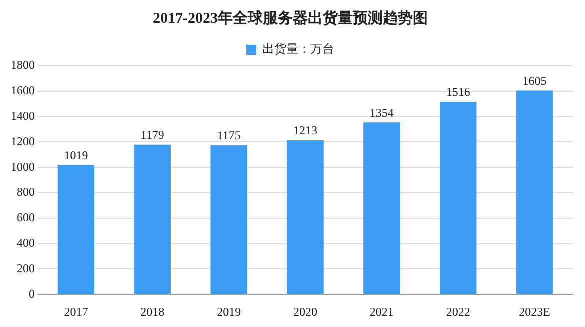  What do you see at coordinates (298, 49) in the screenshot?
I see `legend-label: 出货量：万台` at bounding box center [298, 49].